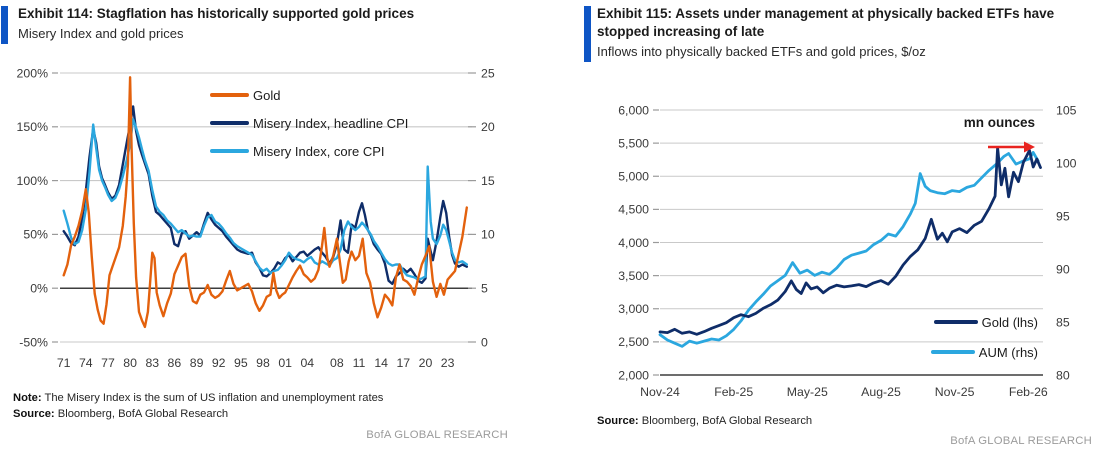  What do you see at coordinates (633, 143) in the screenshot?
I see `svg-text: 5,500` at bounding box center [633, 143].